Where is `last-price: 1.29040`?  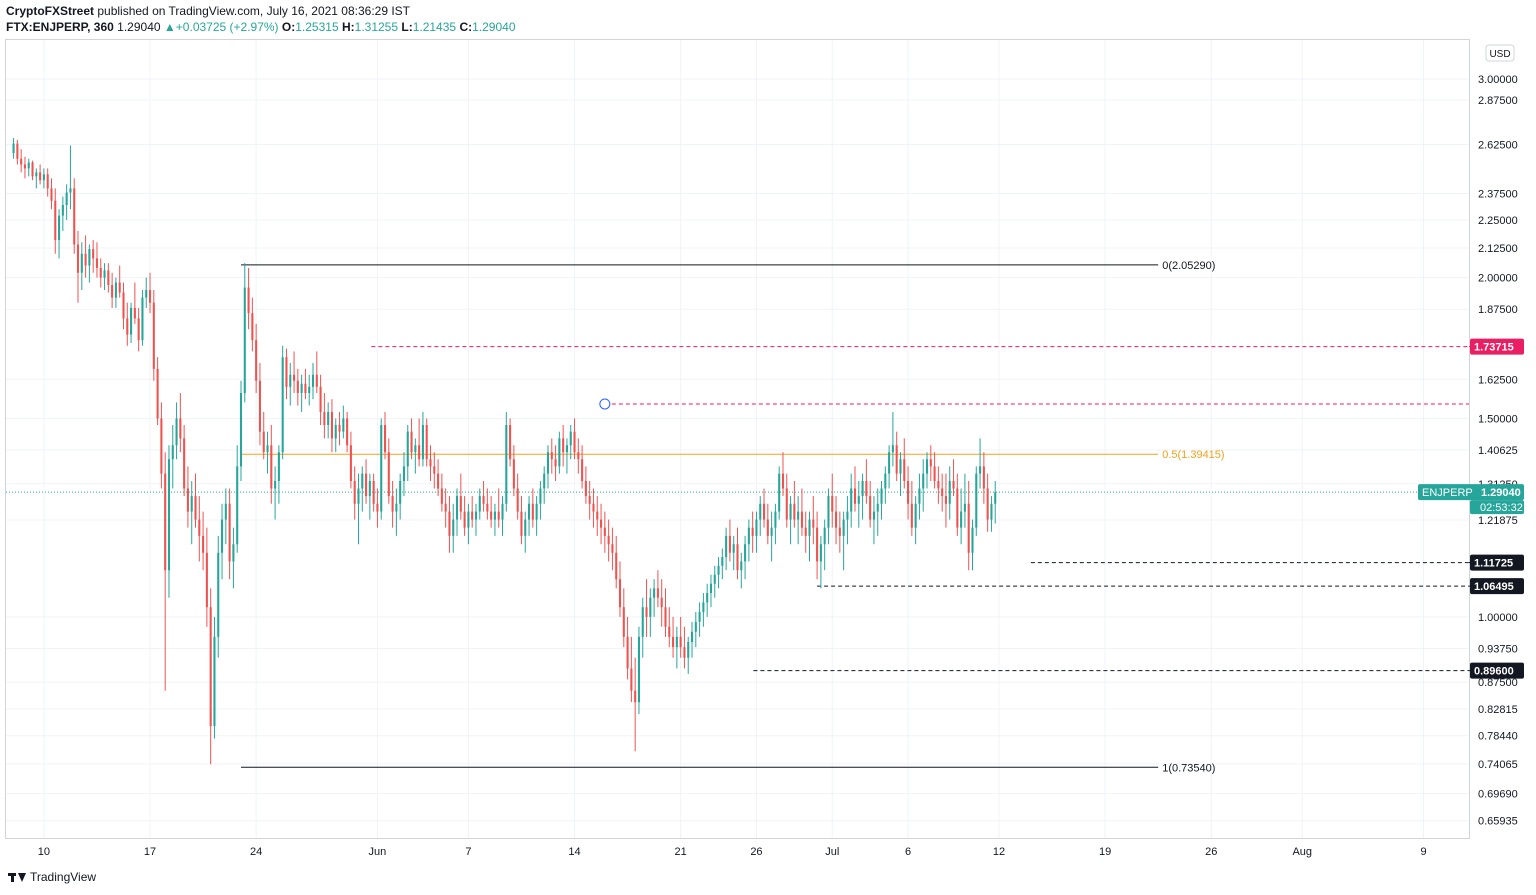
last-price: 1.29040 is located at coordinates (139, 27).